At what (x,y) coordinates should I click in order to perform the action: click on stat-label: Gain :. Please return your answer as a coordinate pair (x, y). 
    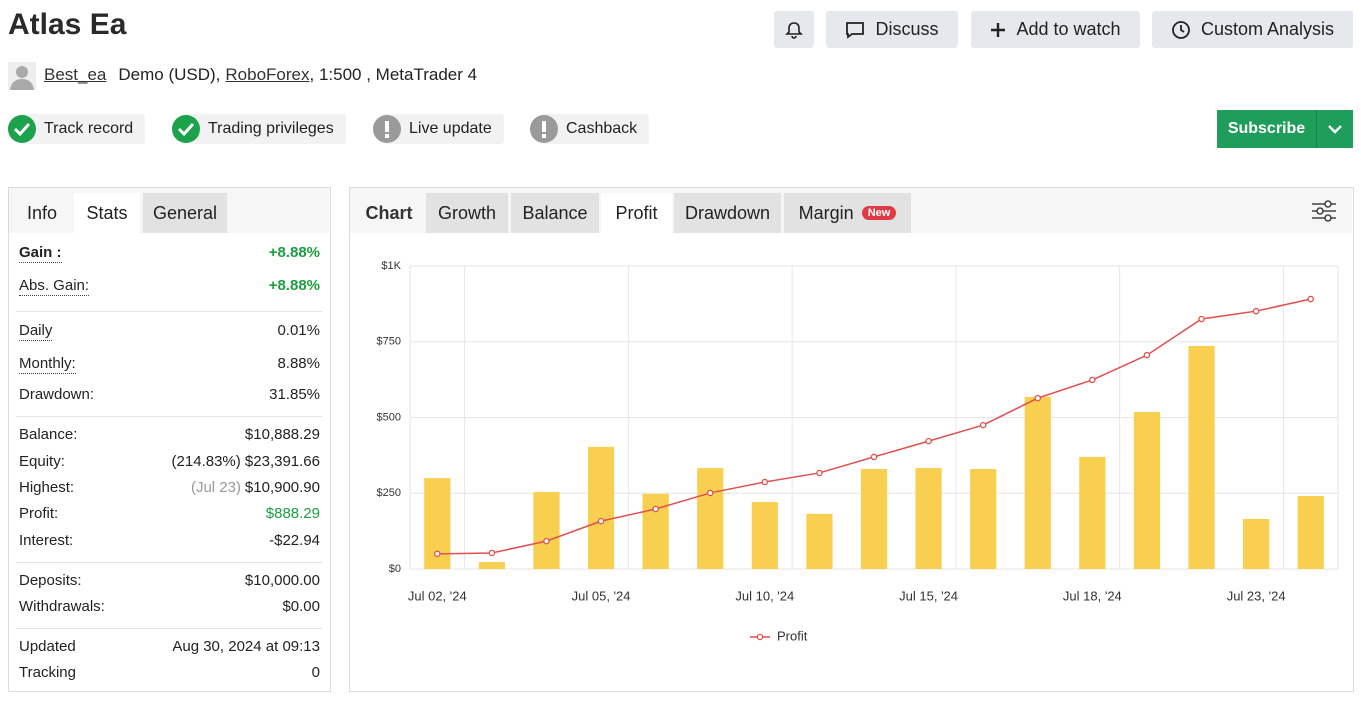
    Looking at the image, I should click on (40, 253).